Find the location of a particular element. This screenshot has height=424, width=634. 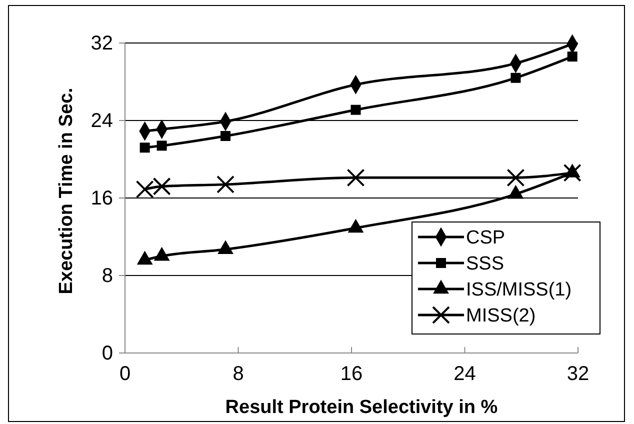

y-tick-label: 32 is located at coordinates (101, 43).